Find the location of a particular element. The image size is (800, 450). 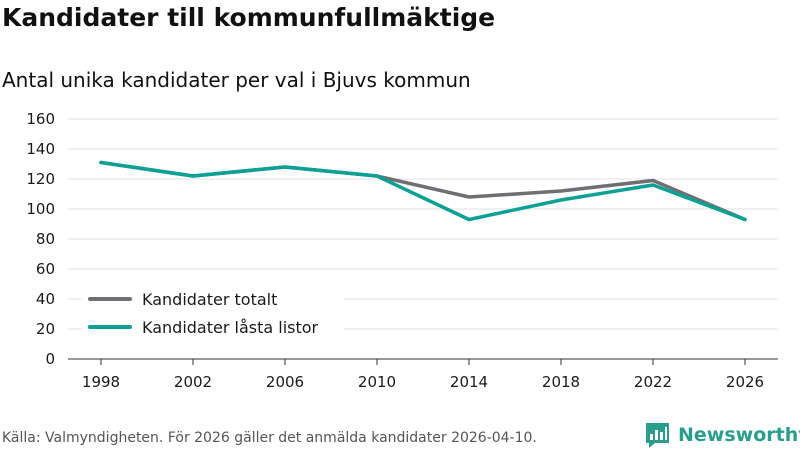

y-tick-label: 0 is located at coordinates (50, 359).